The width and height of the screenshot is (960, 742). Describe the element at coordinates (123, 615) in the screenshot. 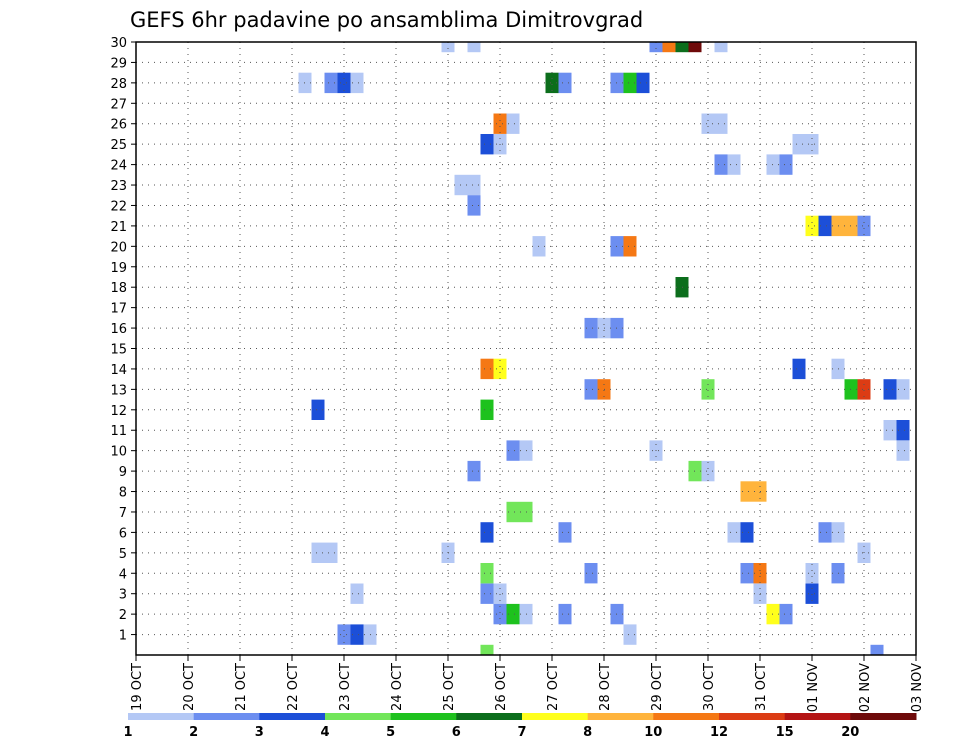

I see `y-tick-label: 2` at that location.